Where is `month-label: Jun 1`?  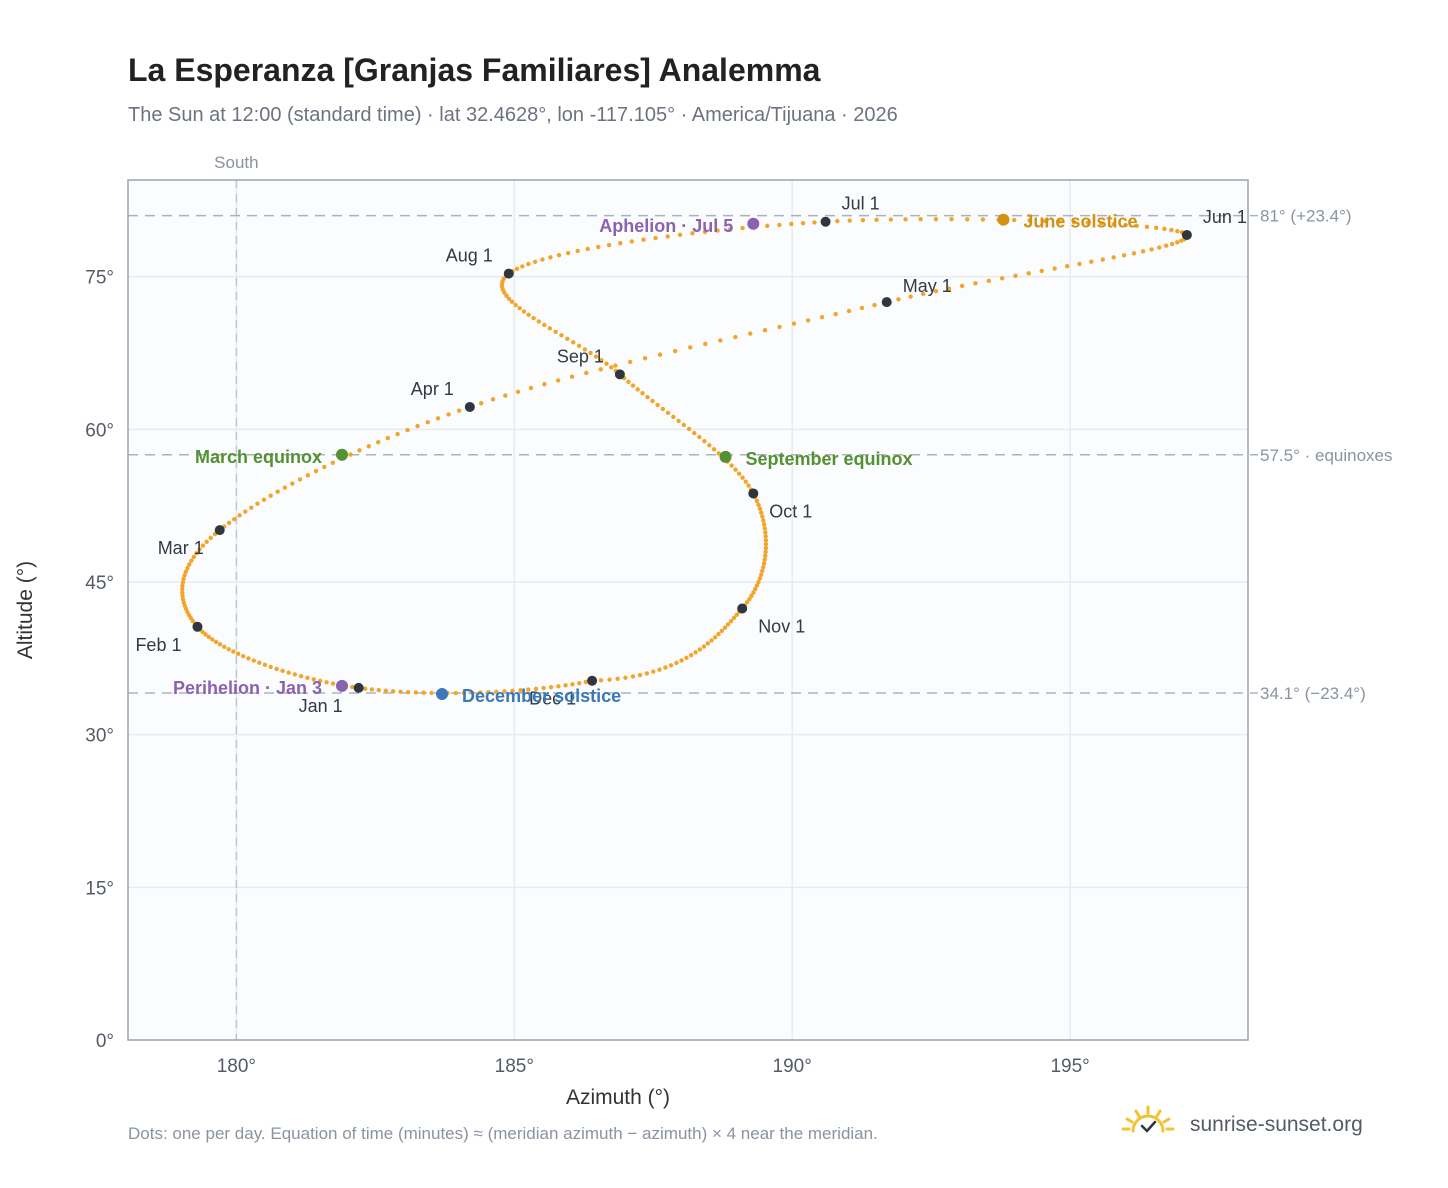 month-label: Jun 1 is located at coordinates (1225, 217).